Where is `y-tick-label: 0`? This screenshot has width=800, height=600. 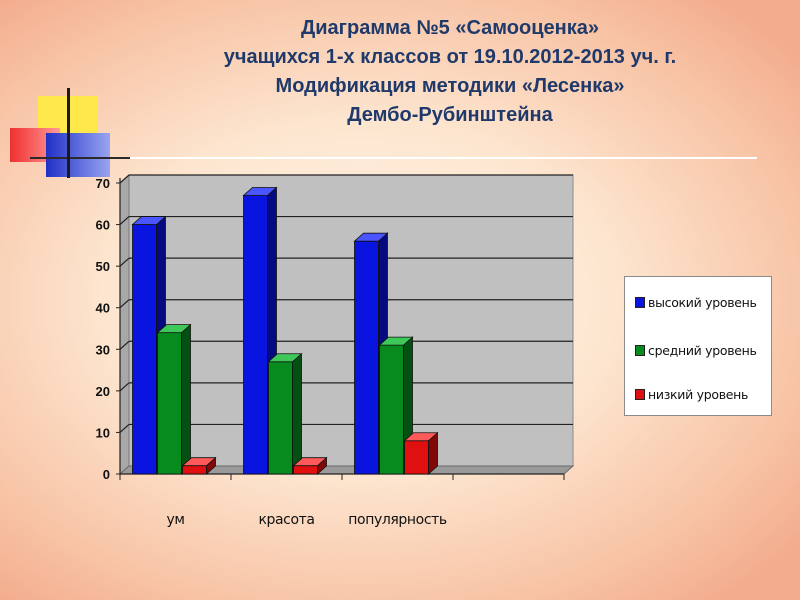
y-tick-label: 0 is located at coordinates (106, 474).